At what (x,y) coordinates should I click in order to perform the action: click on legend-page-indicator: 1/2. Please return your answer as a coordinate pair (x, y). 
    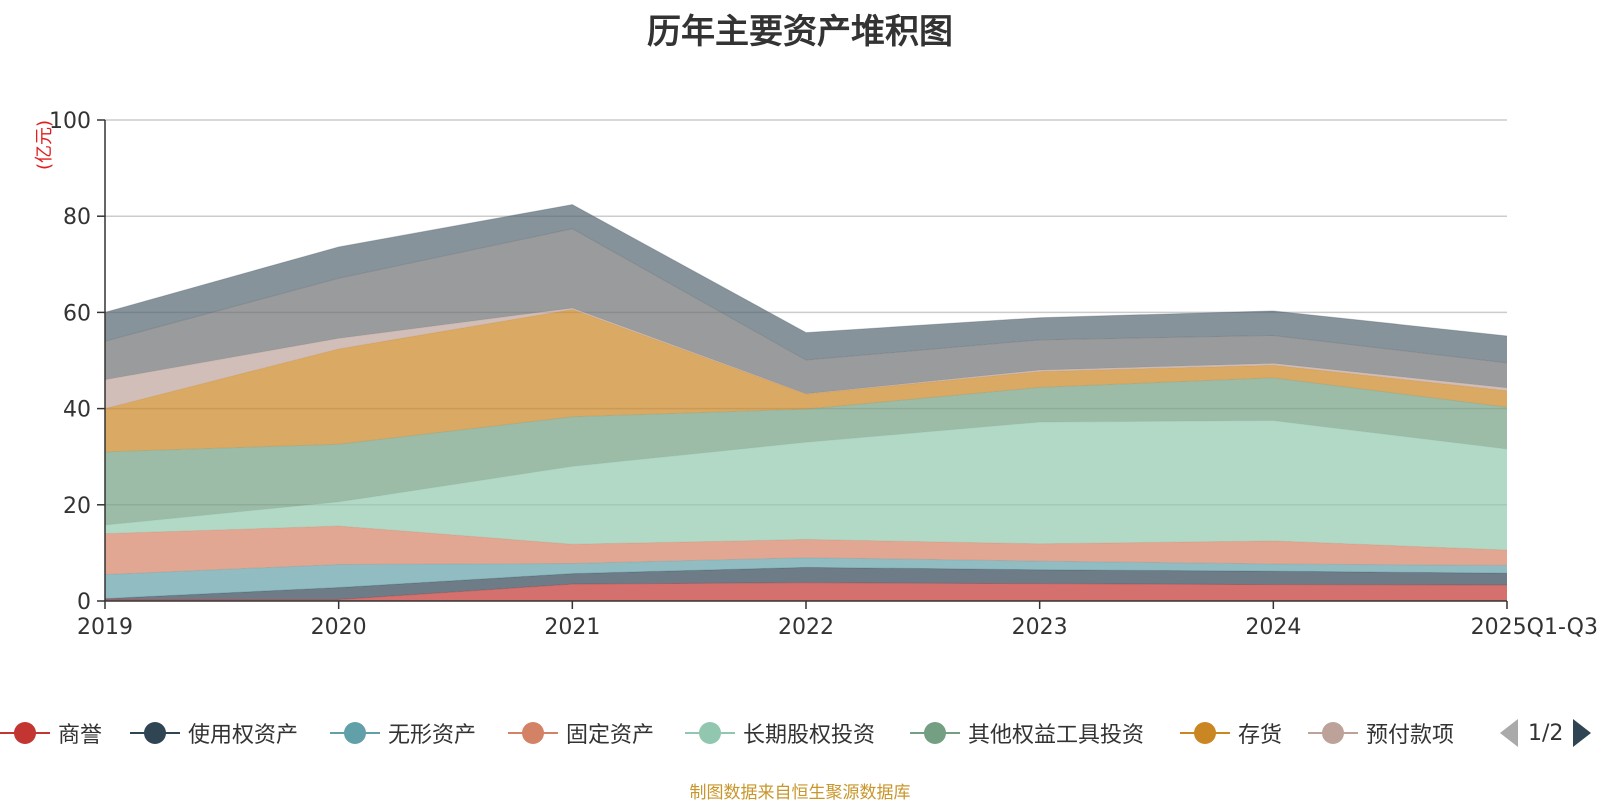
    Looking at the image, I should click on (1546, 733).